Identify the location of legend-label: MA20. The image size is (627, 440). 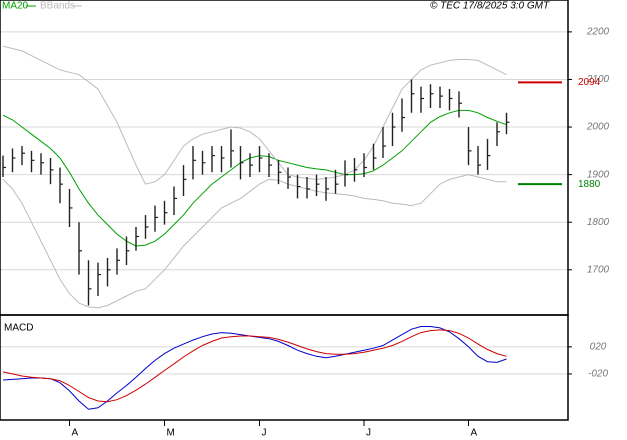
(15, 6).